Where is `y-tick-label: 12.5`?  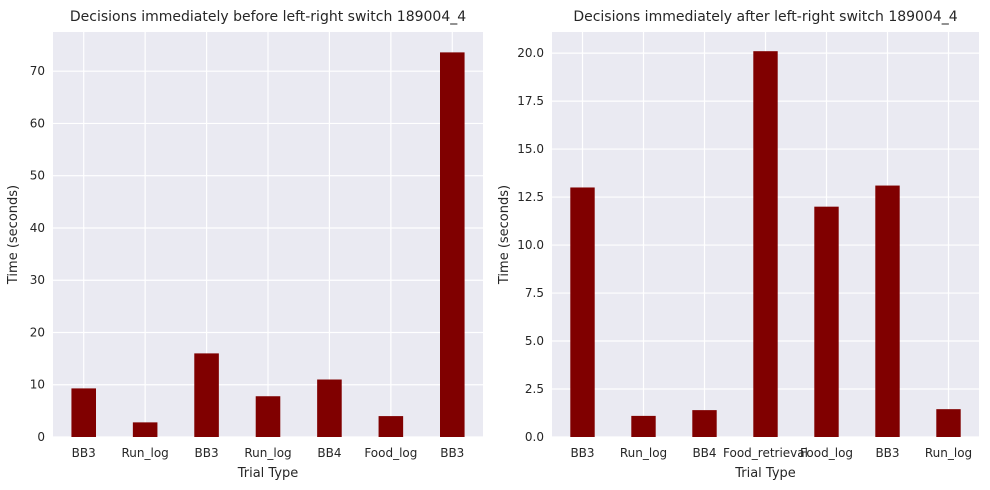 y-tick-label: 12.5 is located at coordinates (530, 197).